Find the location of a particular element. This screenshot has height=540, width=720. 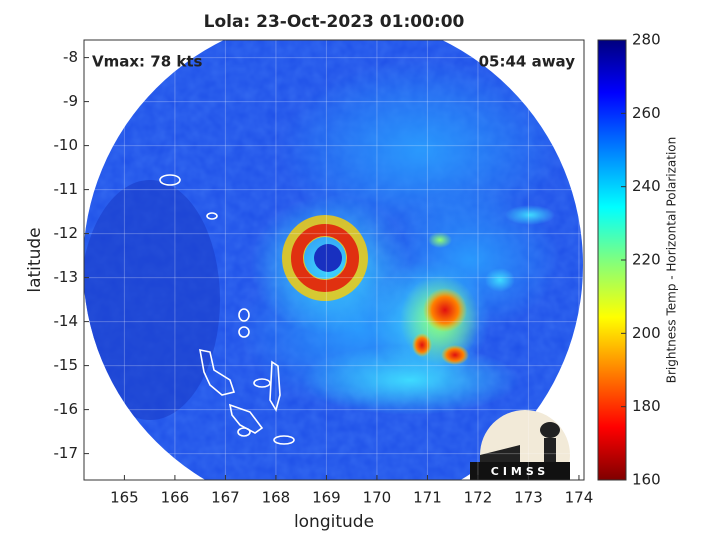

y-tick-label: -16 is located at coordinates (66, 409).